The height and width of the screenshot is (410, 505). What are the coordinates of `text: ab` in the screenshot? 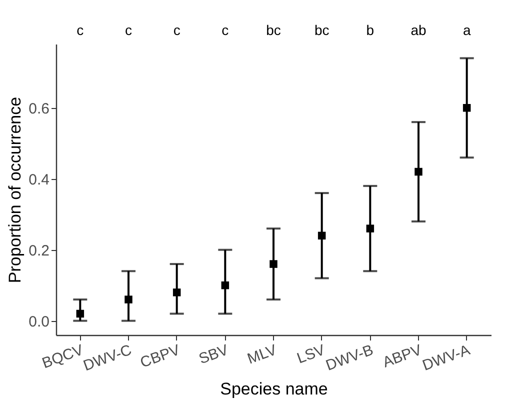 It's located at (418, 30).